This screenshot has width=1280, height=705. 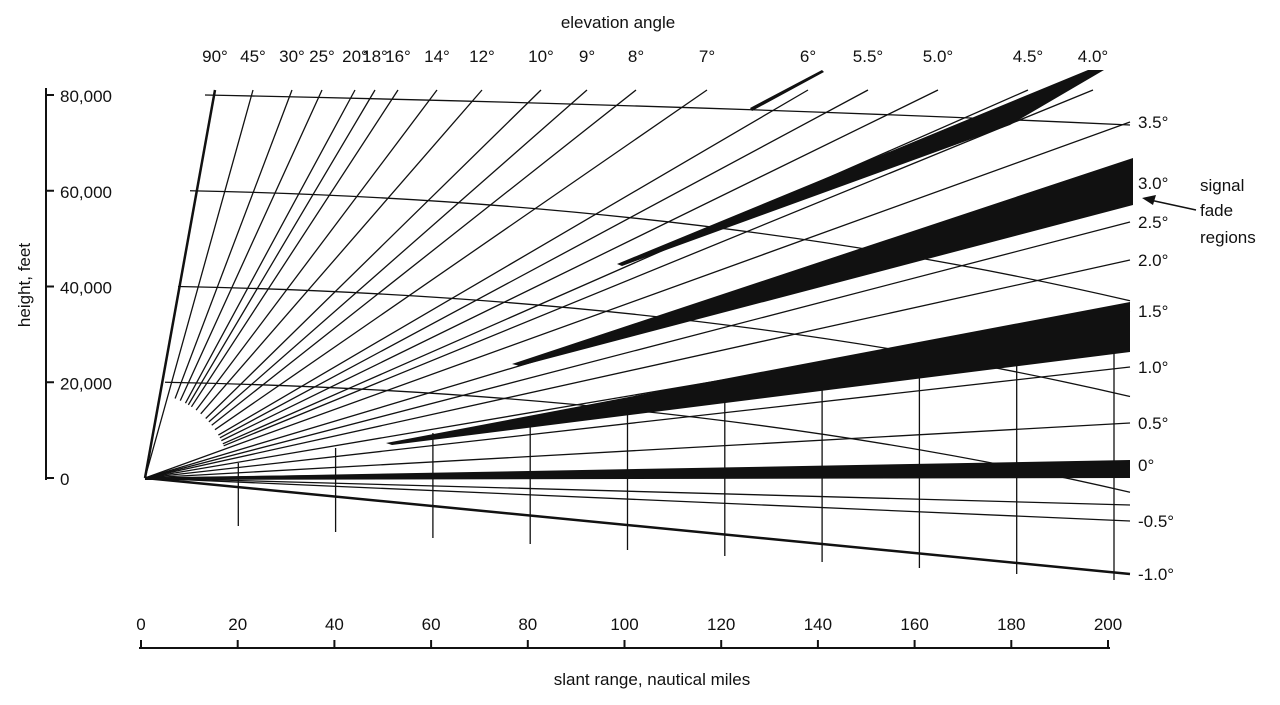 I want to click on range-tick-label: 80, so click(x=527, y=624).